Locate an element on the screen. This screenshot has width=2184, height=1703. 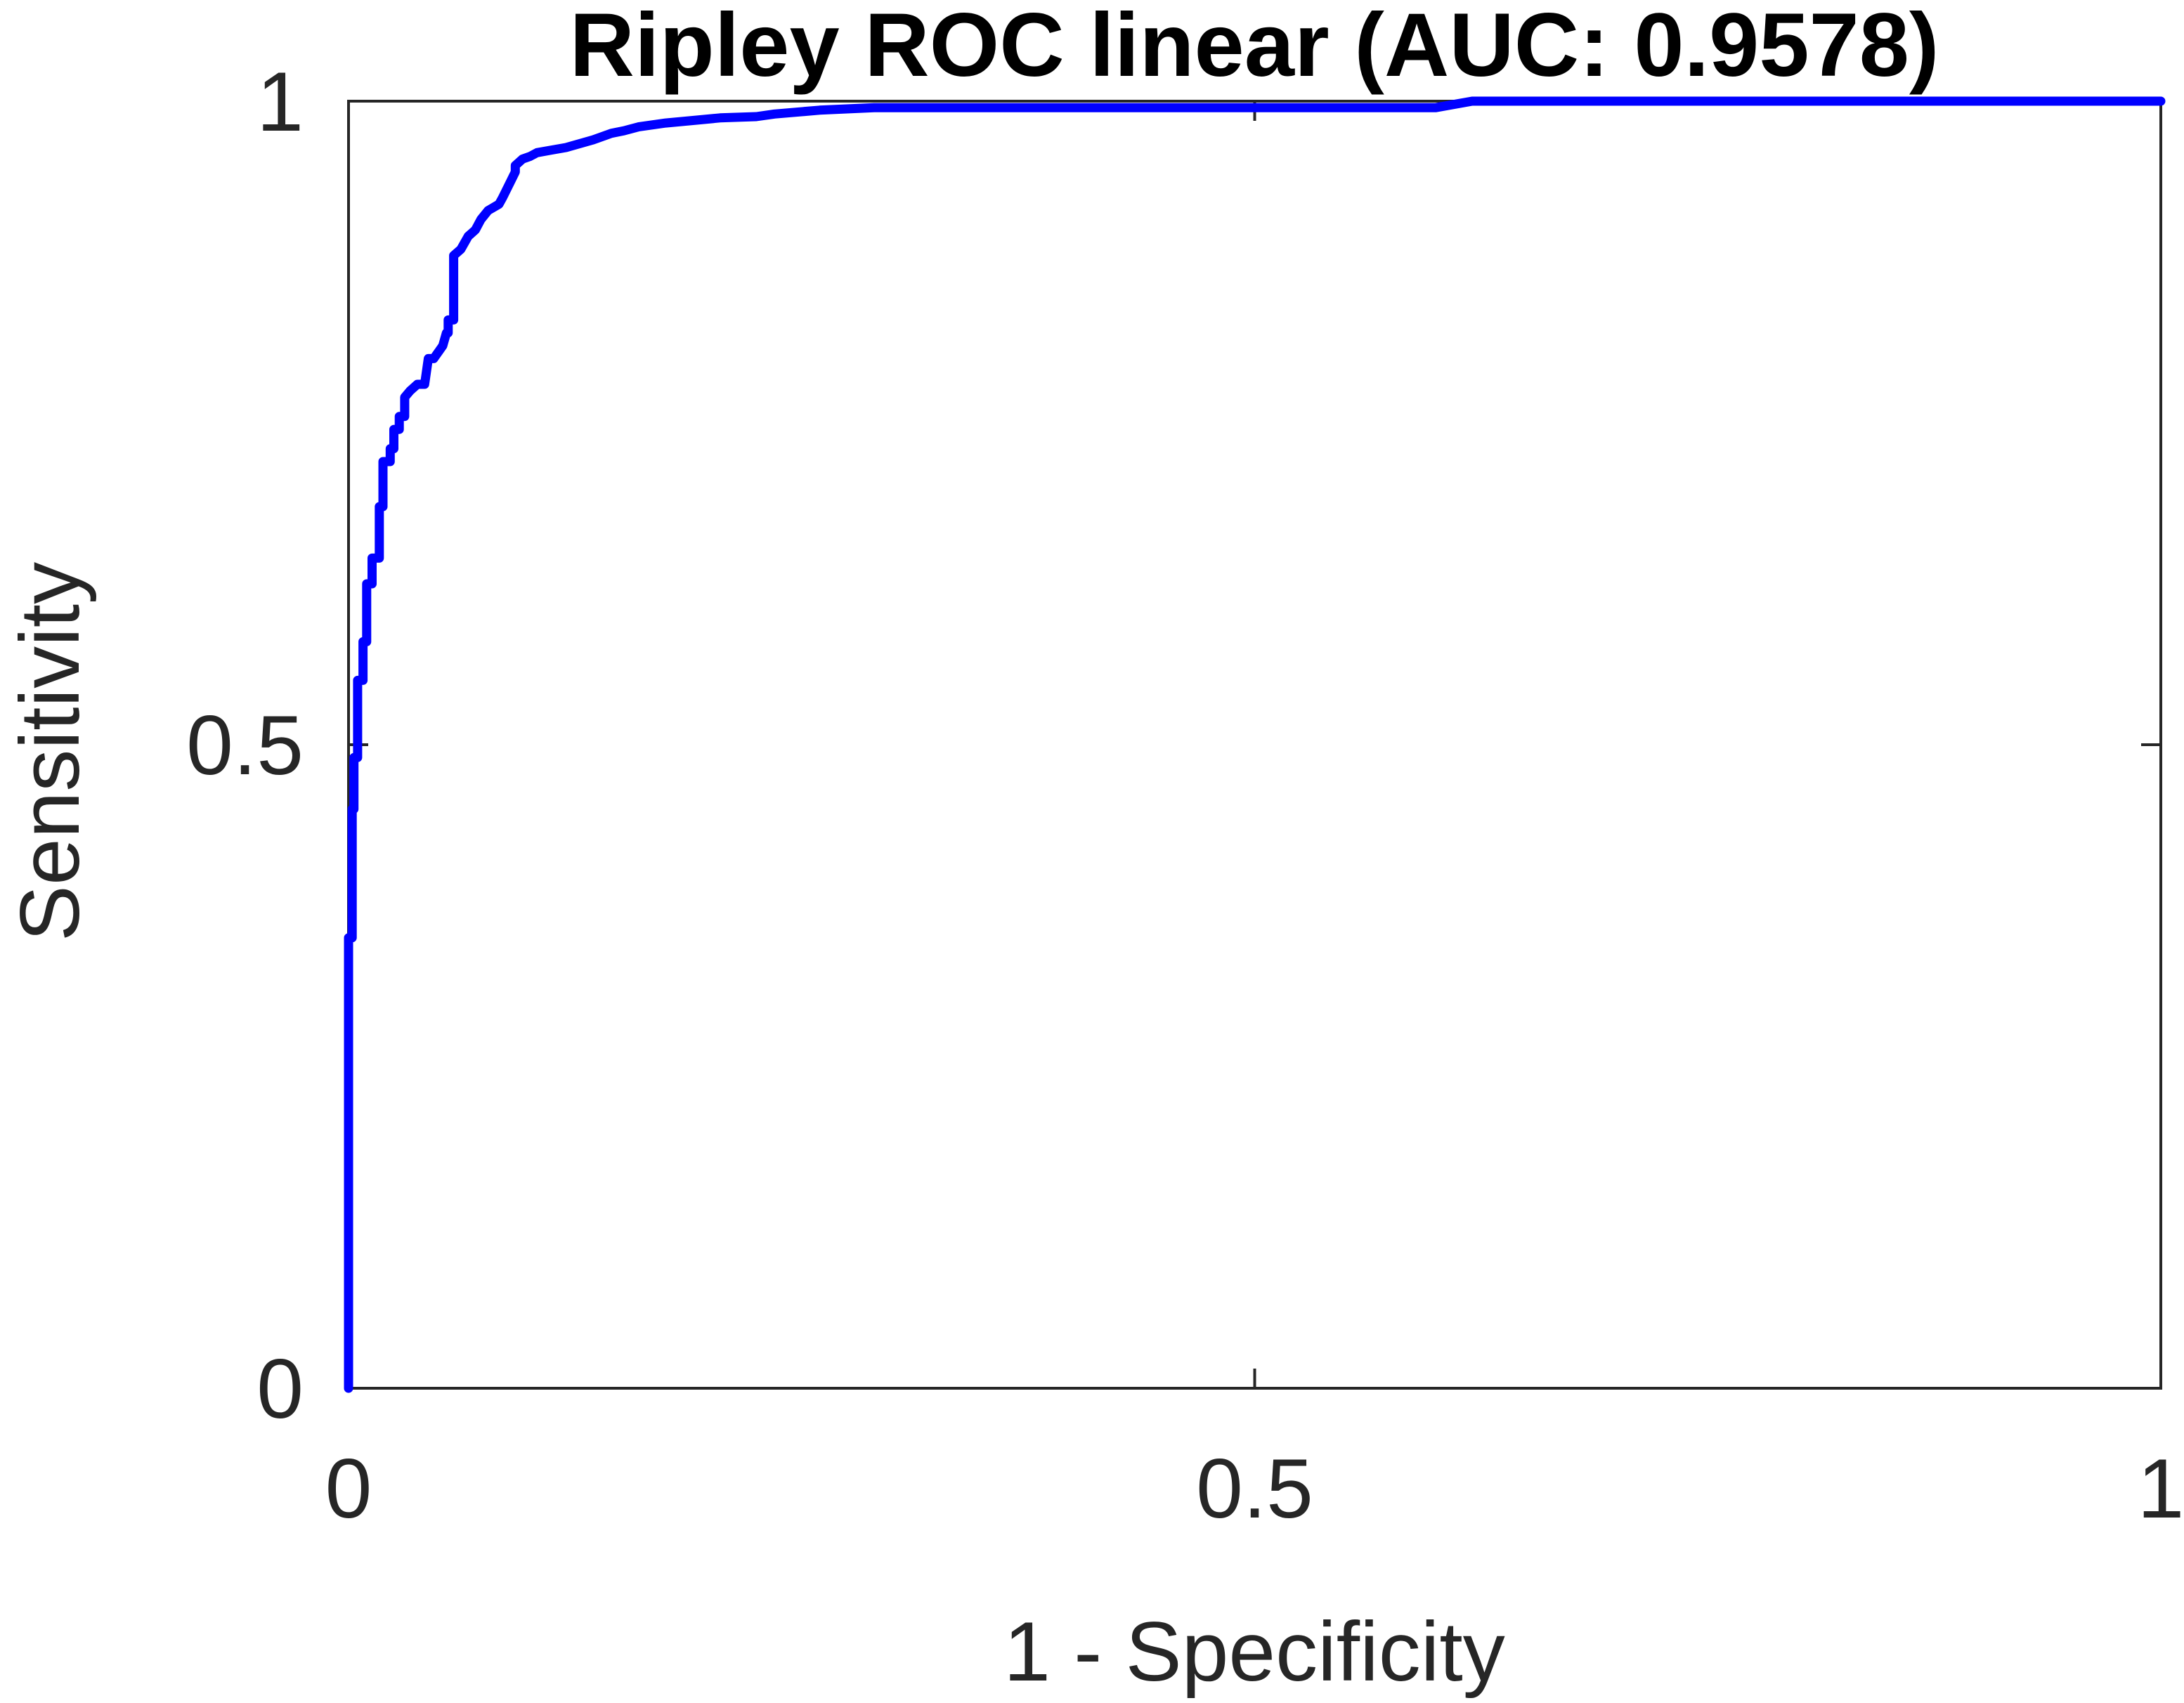
chart-title: Ripley ROC linear (AUC: 0.9578) is located at coordinates (1254, 48).